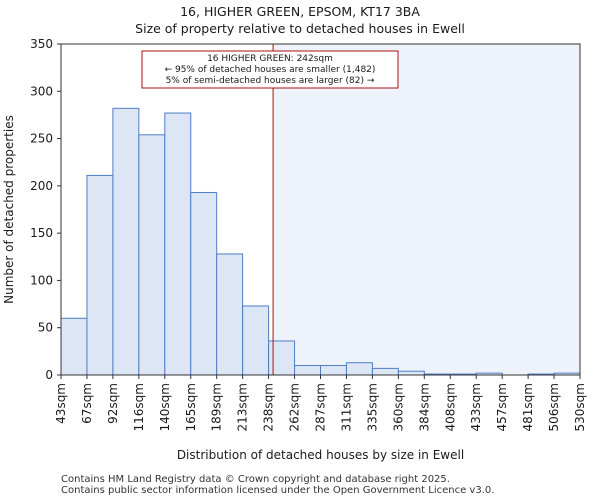  What do you see at coordinates (165, 407) in the screenshot?
I see `x-tick-label: 140sqm` at bounding box center [165, 407].